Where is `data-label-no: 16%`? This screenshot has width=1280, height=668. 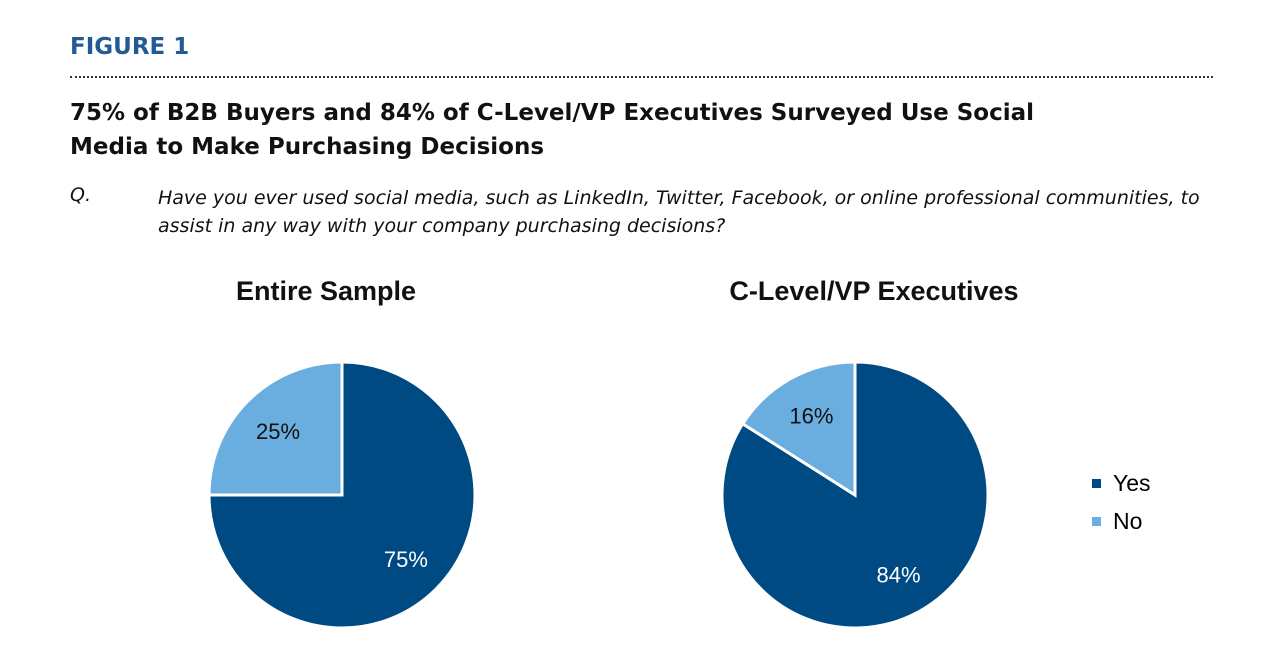 data-label-no: 16% is located at coordinates (811, 416).